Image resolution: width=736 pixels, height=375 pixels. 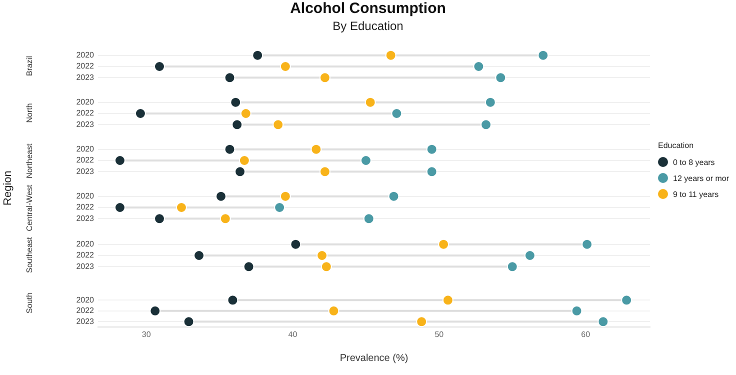 What do you see at coordinates (29, 209) in the screenshot?
I see `y-axis-title: Central-West` at bounding box center [29, 209].